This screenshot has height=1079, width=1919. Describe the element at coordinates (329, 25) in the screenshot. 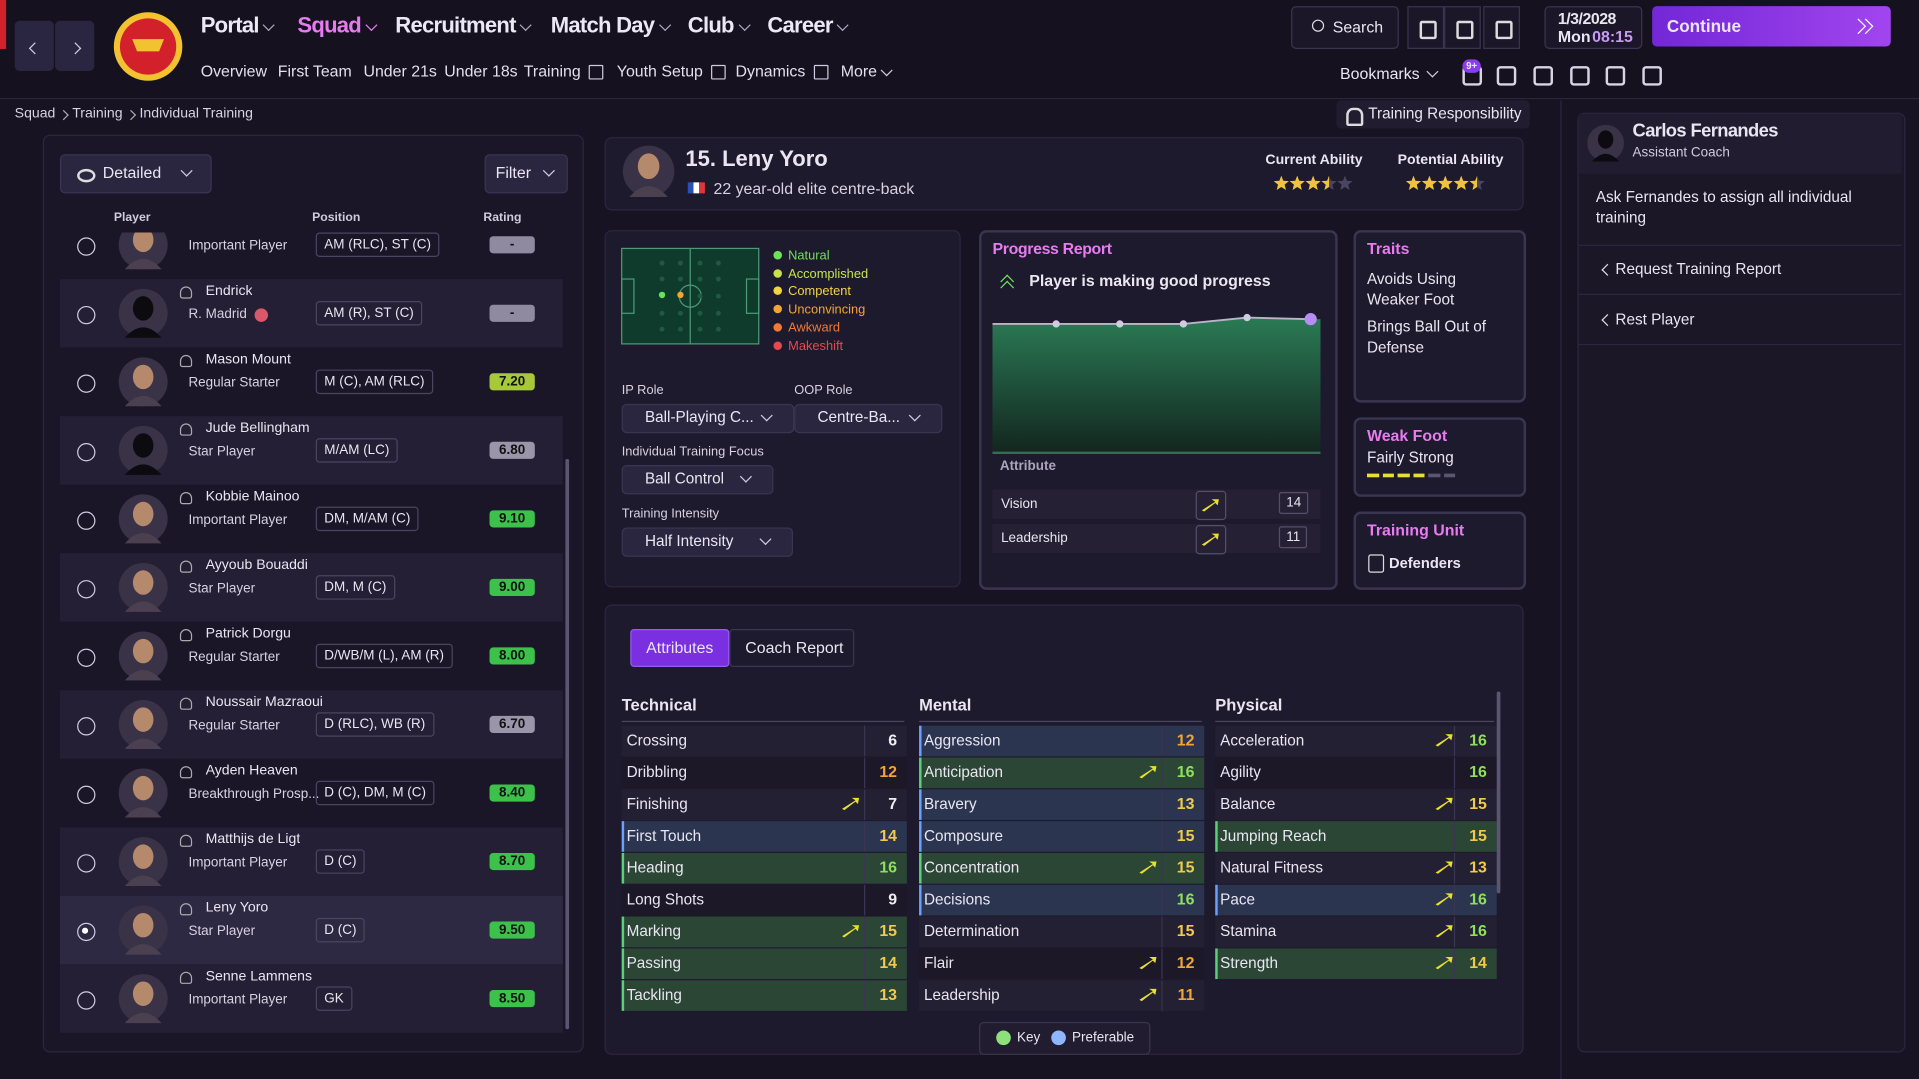

I see `main-nav-item: Squad` at that location.